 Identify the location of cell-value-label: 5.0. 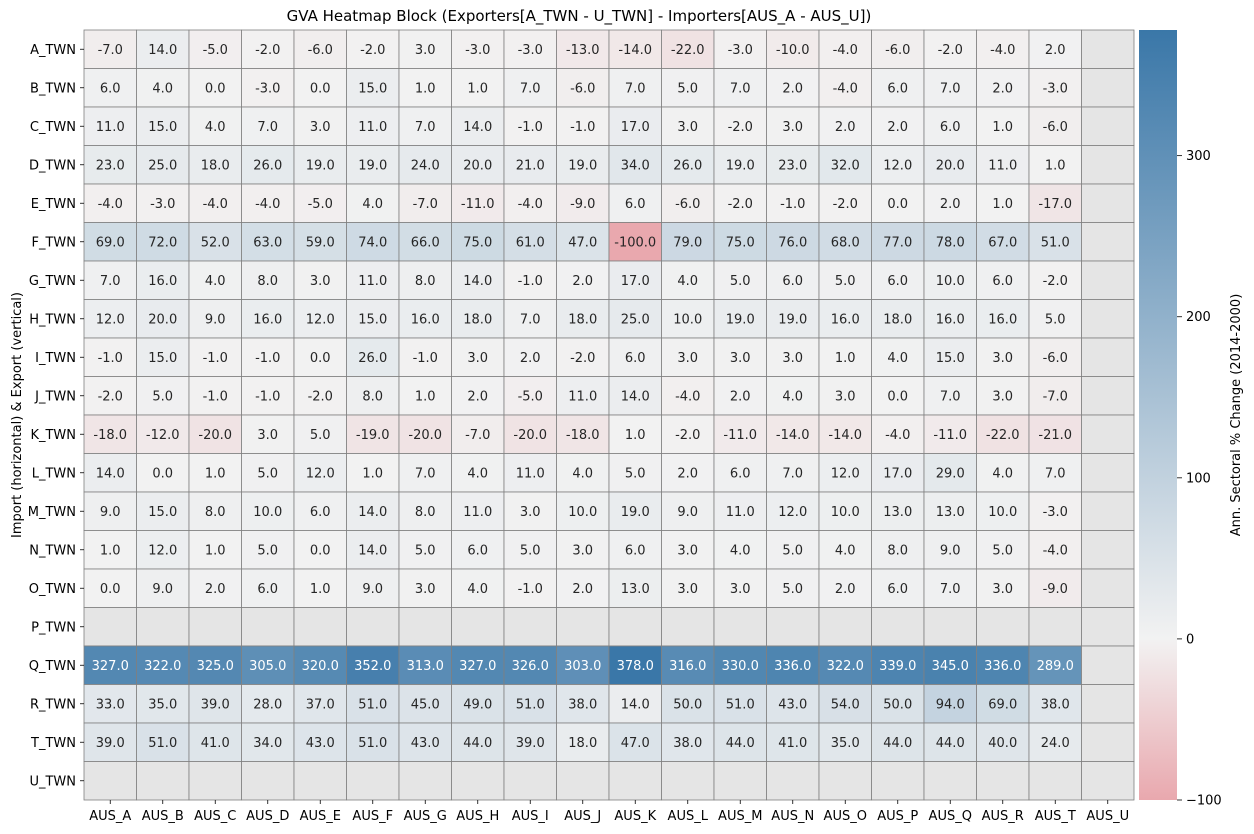
(320, 435).